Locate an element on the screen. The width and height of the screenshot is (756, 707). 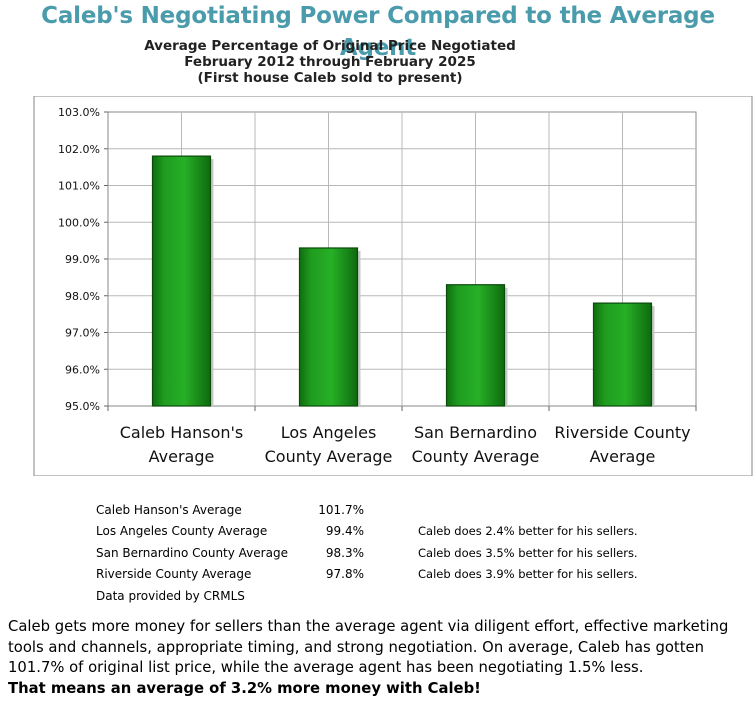
summary-value: 97.8% is located at coordinates (344, 574).